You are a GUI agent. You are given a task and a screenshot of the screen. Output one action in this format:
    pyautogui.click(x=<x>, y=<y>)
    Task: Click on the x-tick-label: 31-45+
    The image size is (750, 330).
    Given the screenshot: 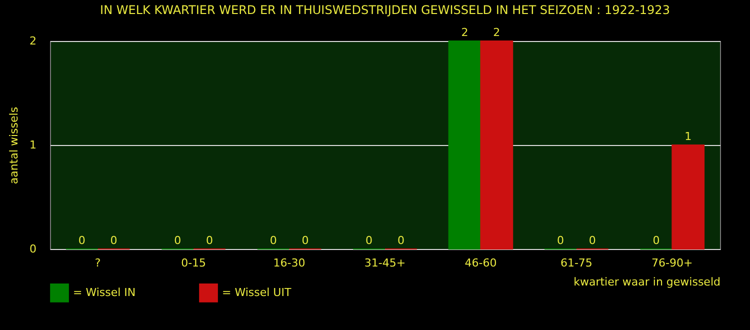 What is the action you would take?
    pyautogui.click(x=385, y=263)
    